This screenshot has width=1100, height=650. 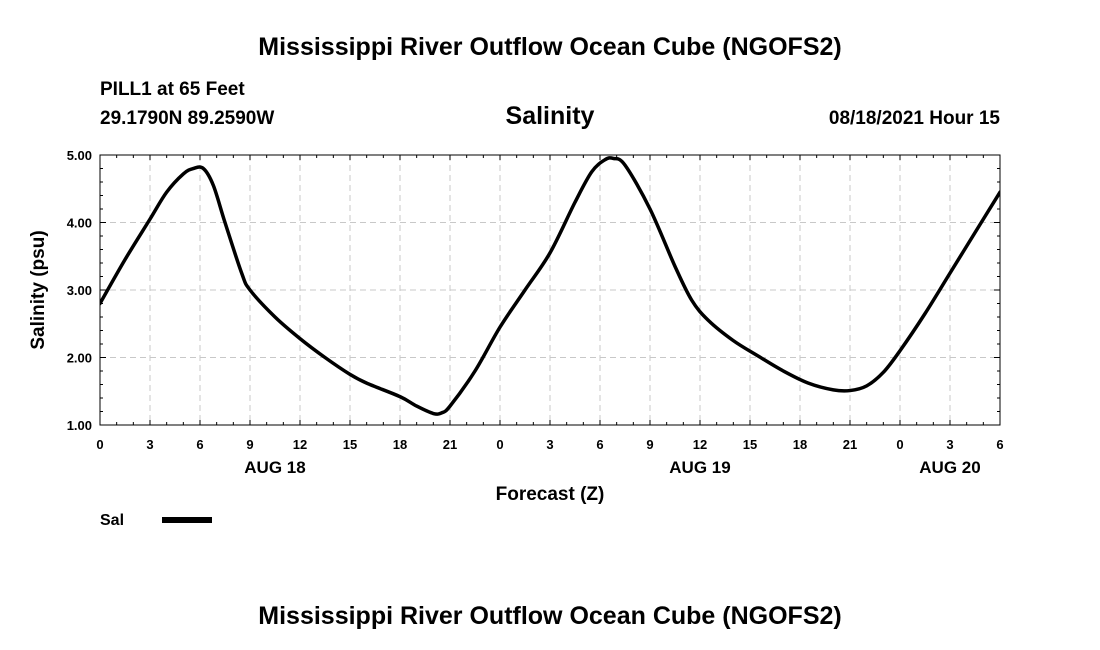 I want to click on run-time: 08/18/2021 Hour 15, so click(x=915, y=118).